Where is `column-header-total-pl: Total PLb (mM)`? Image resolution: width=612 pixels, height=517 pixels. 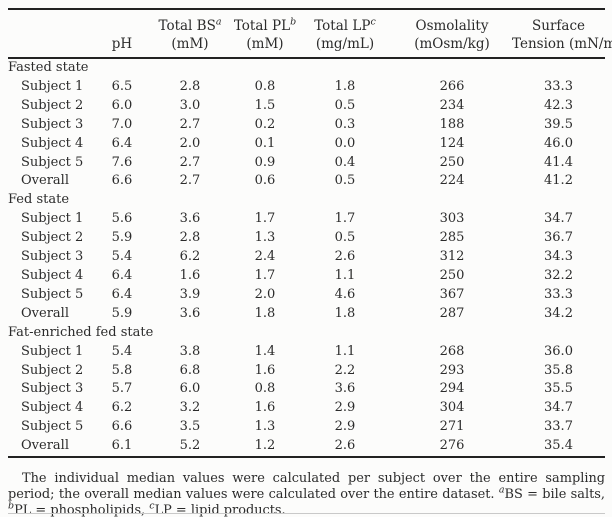
column-header-total-pl: Total PLb (mM) is located at coordinates (265, 33).